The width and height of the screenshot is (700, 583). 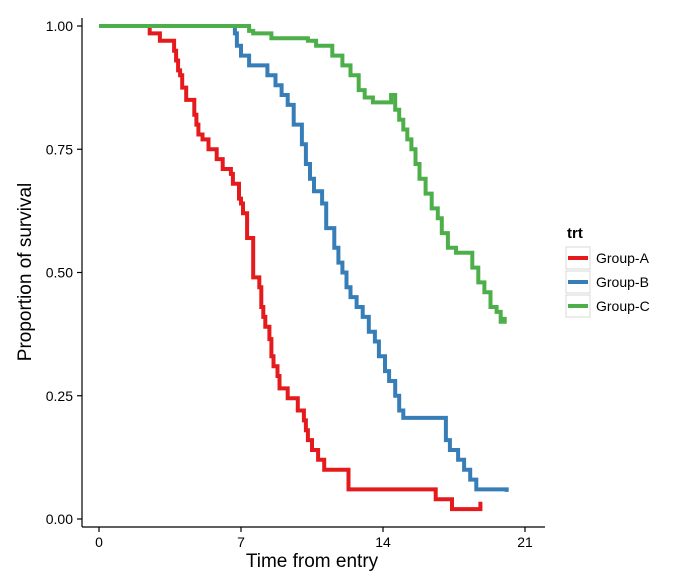 I want to click on legend-label: Group-B, so click(x=622, y=282).